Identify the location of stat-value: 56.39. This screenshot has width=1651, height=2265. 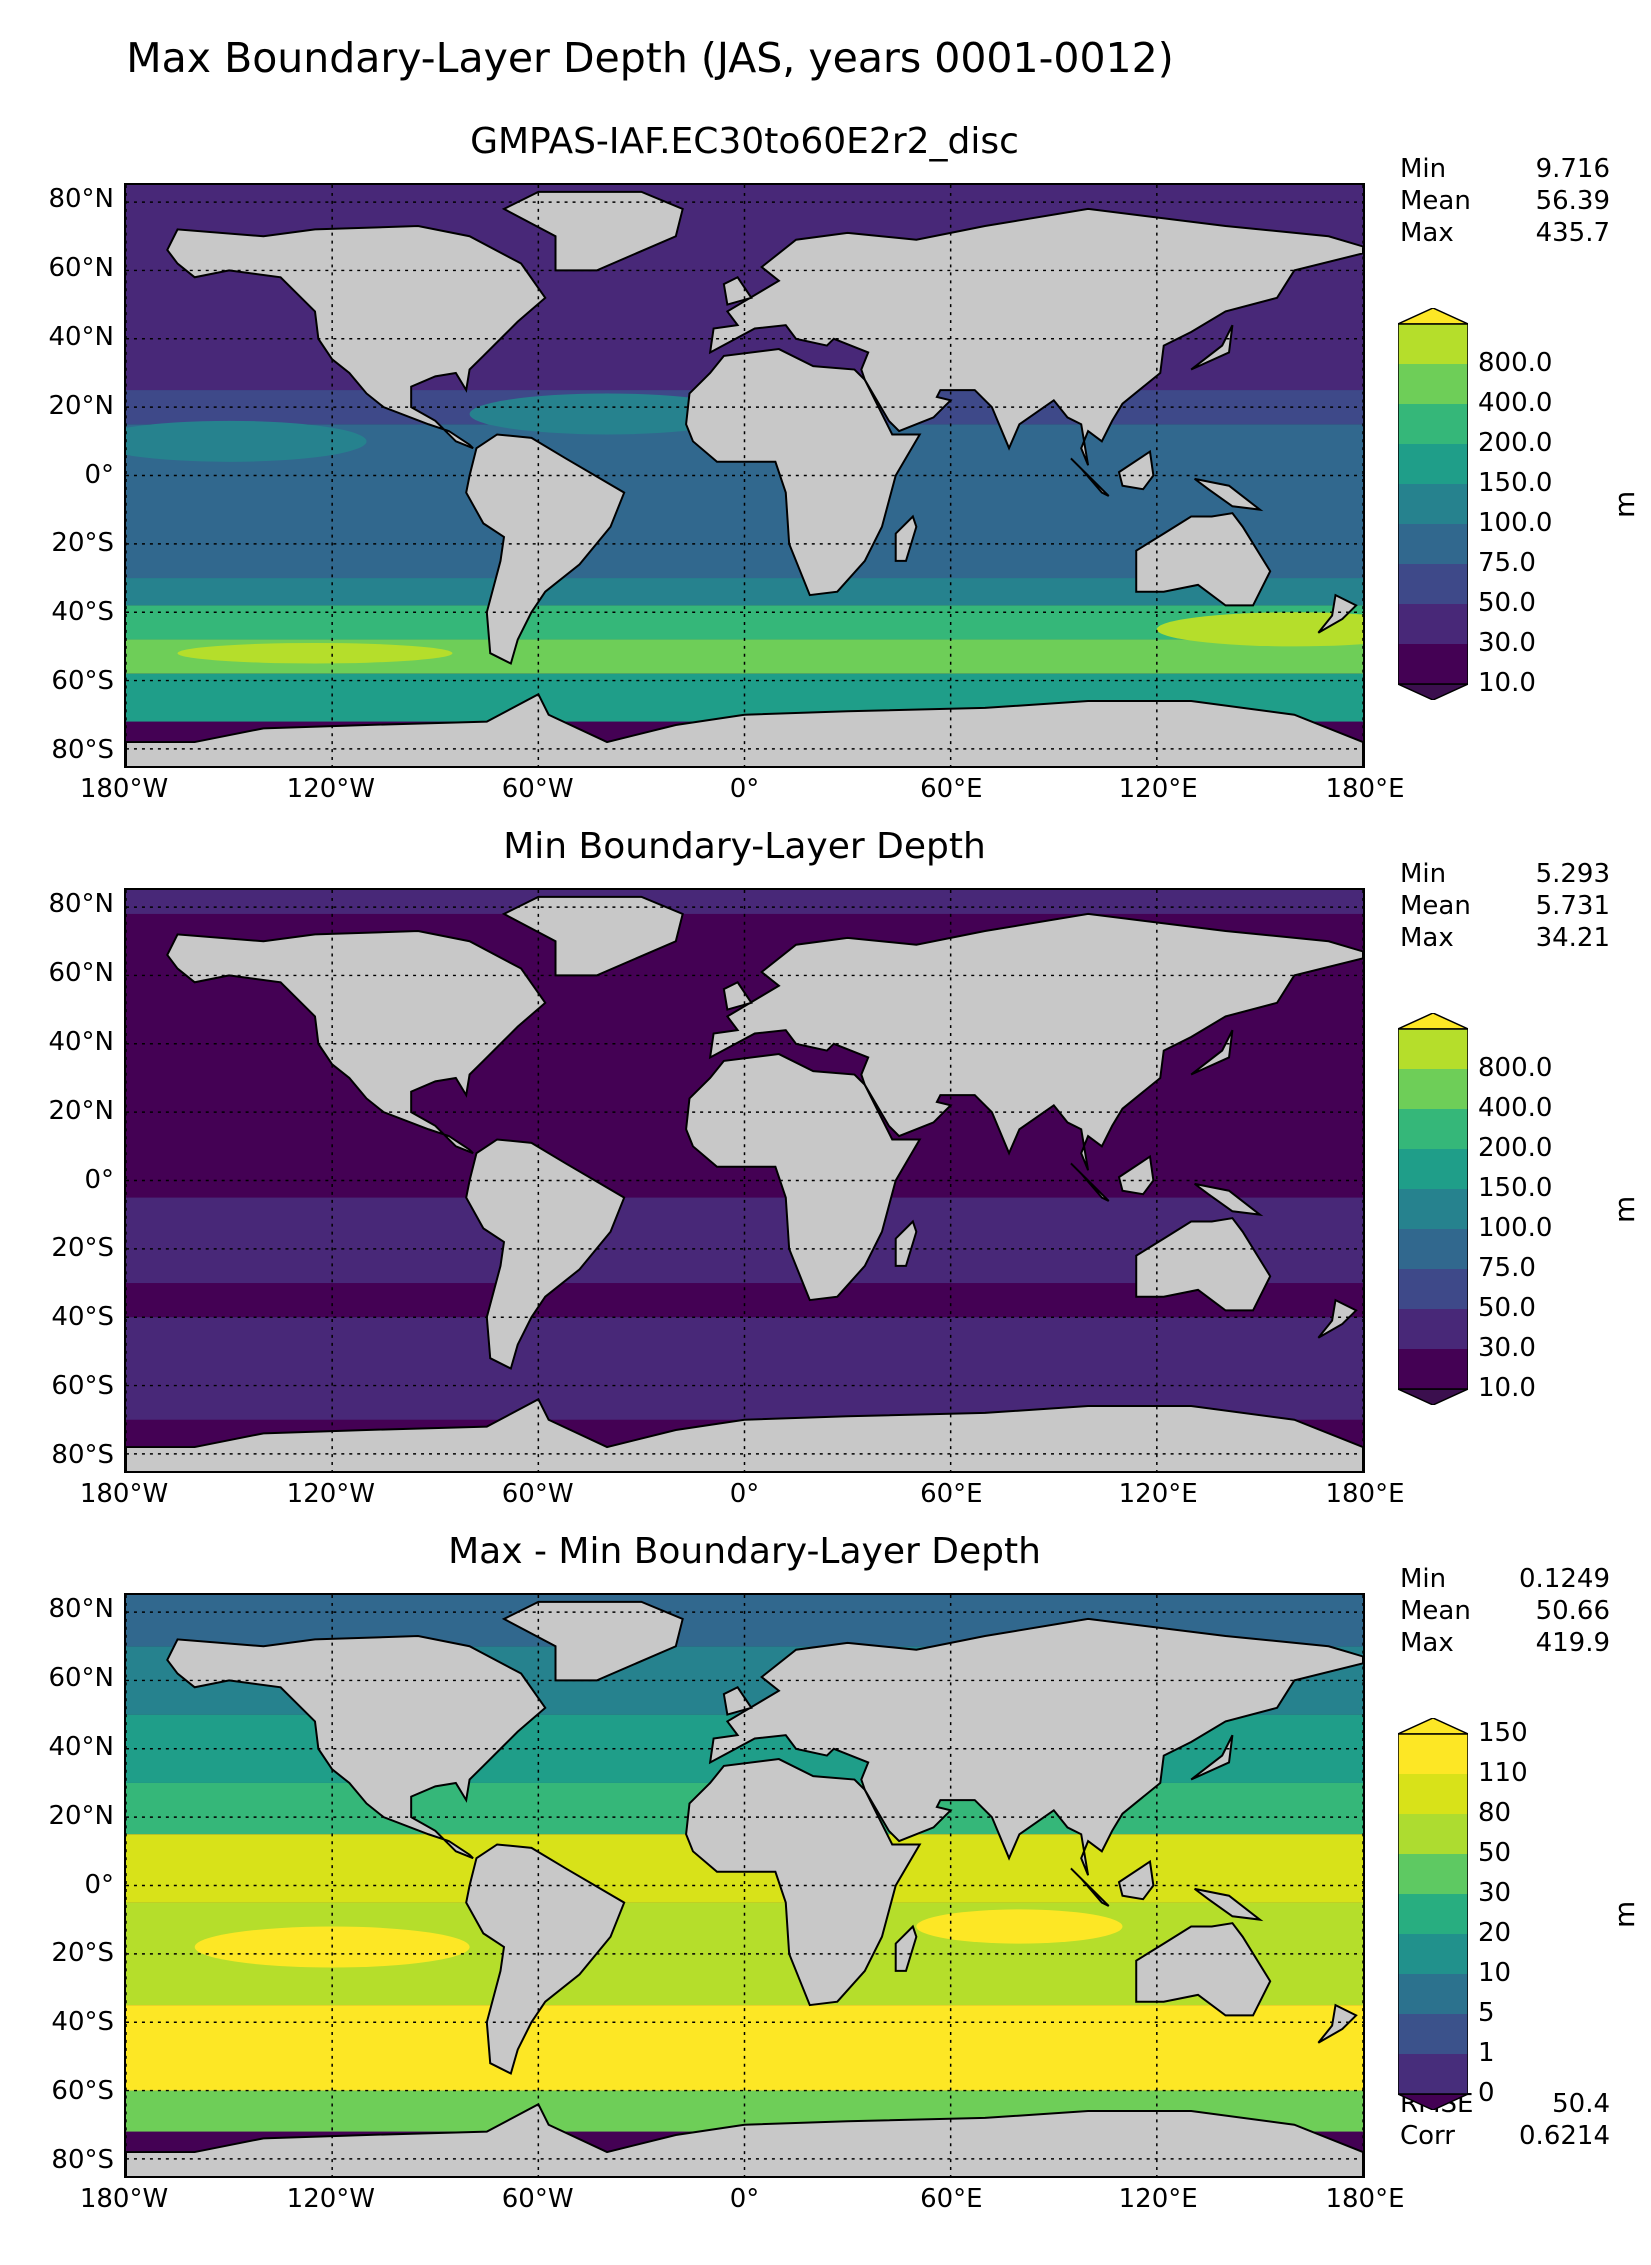
(1572, 201).